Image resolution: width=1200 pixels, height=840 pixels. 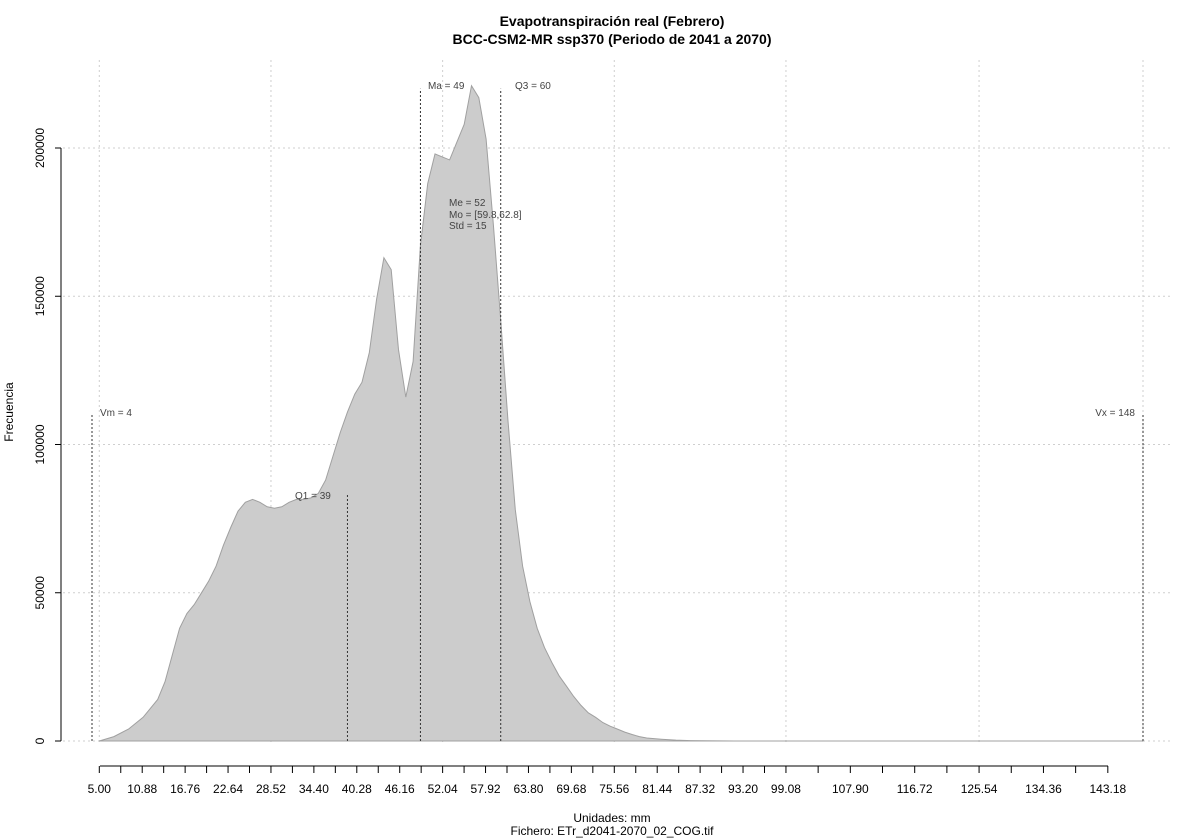 I want to click on x-tick-label: 87.32, so click(x=700, y=789).